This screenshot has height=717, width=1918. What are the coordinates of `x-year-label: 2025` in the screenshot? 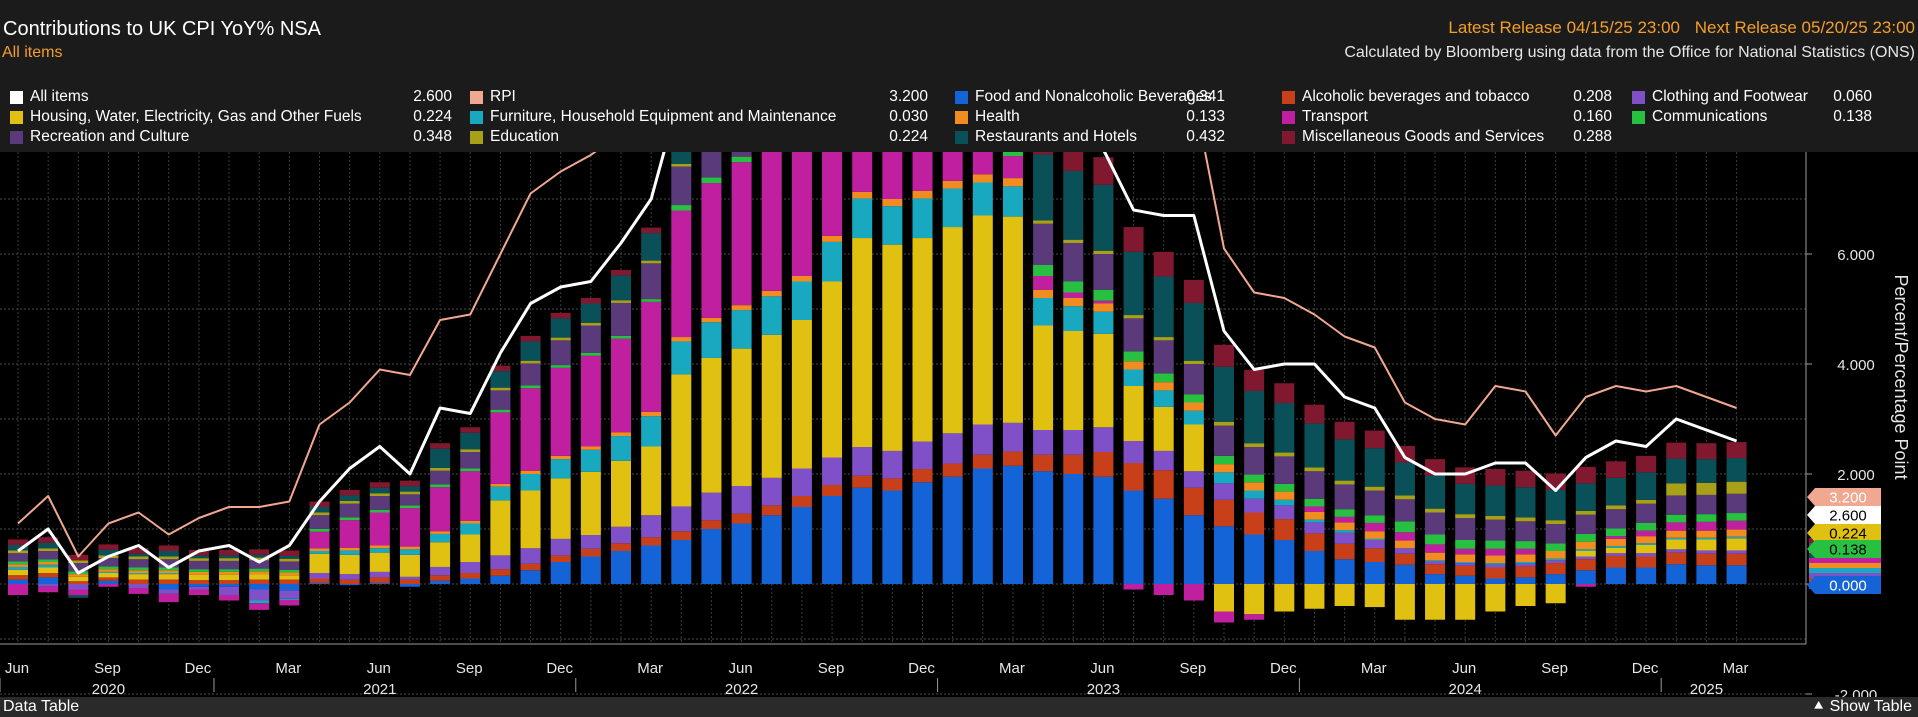 It's located at (1706, 689).